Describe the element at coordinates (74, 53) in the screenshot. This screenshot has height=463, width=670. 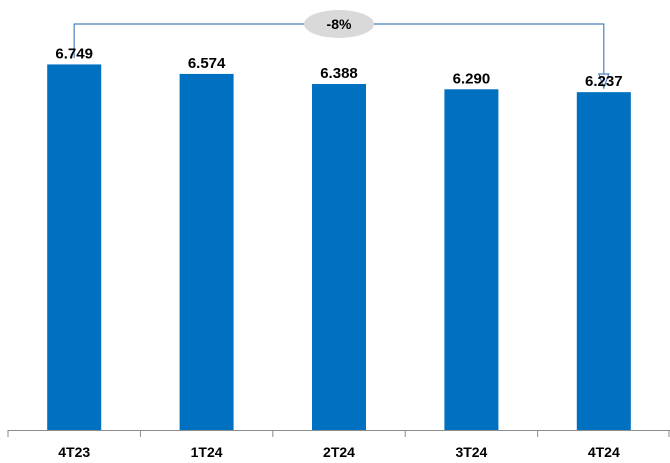
I see `value-label-4t23: 6.749` at that location.